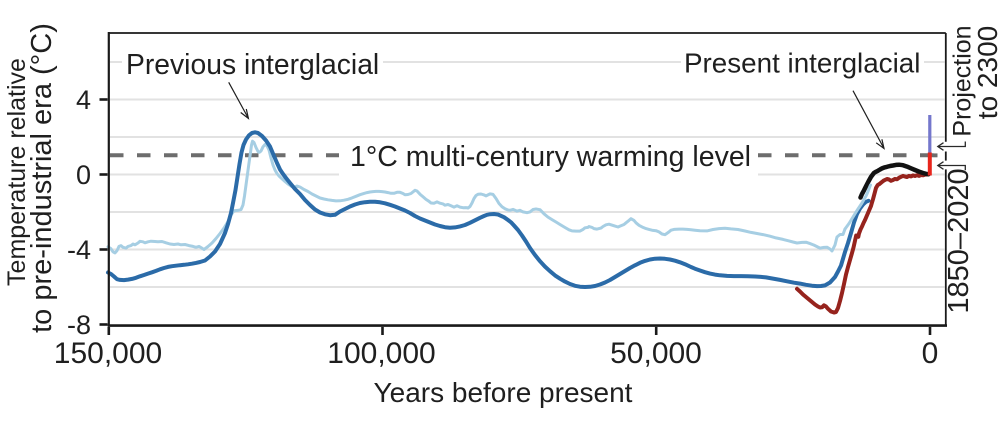 This screenshot has width=1000, height=426. Describe the element at coordinates (503, 392) in the screenshot. I see `svg-text: Years before present` at that location.